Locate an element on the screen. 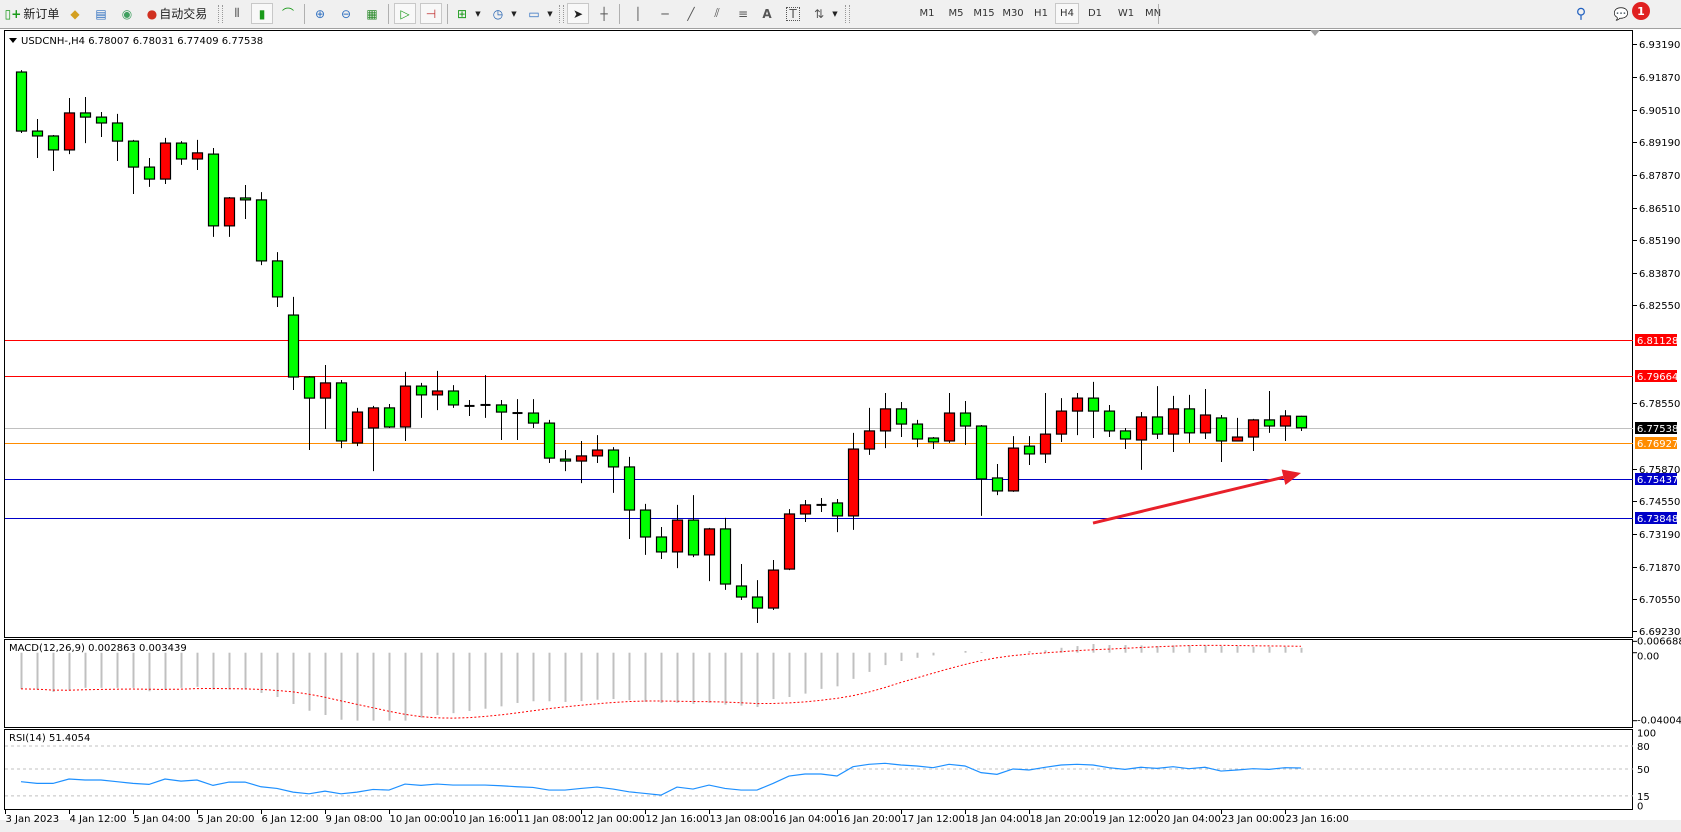 The image size is (1681, 832). search-button: ⚲ is located at coordinates (1581, 13).